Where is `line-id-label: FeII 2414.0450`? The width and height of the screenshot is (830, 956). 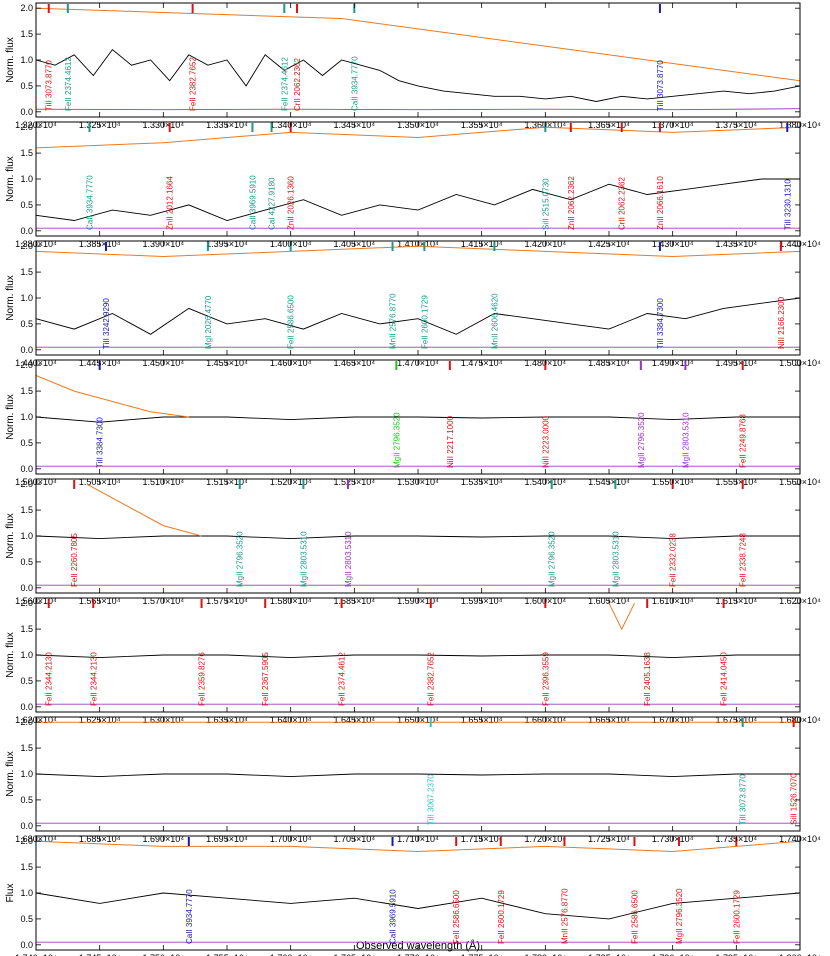 line-id-label: FeII 2414.0450 is located at coordinates (724, 679).